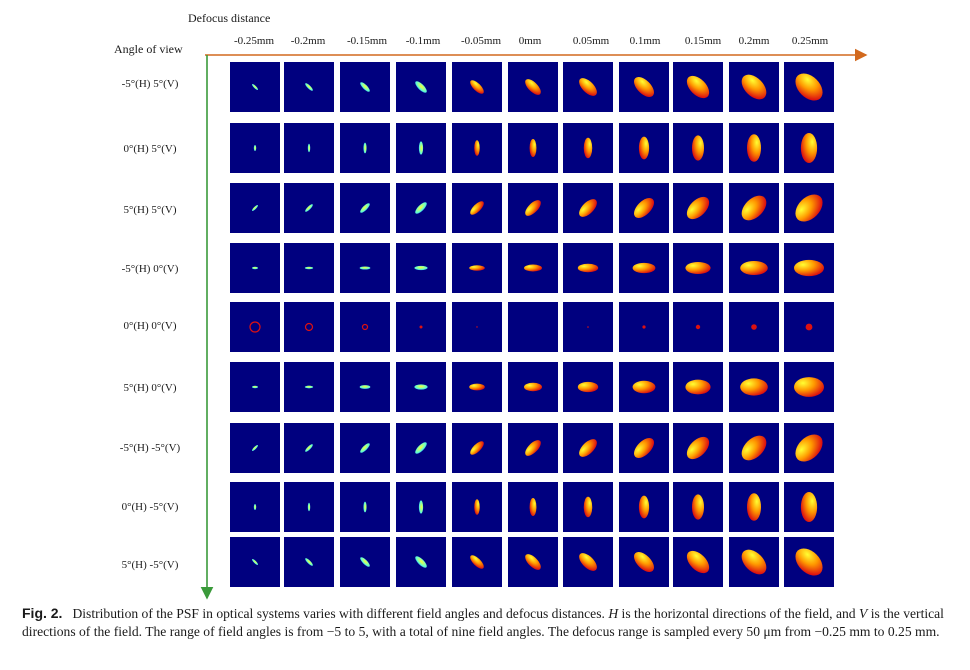  I want to click on column-label: 0.25mm, so click(810, 41).